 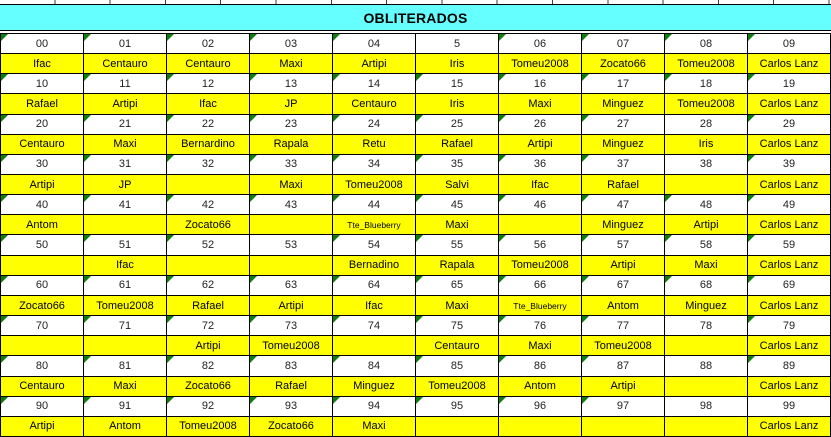 I want to click on number-cell: 14, so click(x=374, y=84).